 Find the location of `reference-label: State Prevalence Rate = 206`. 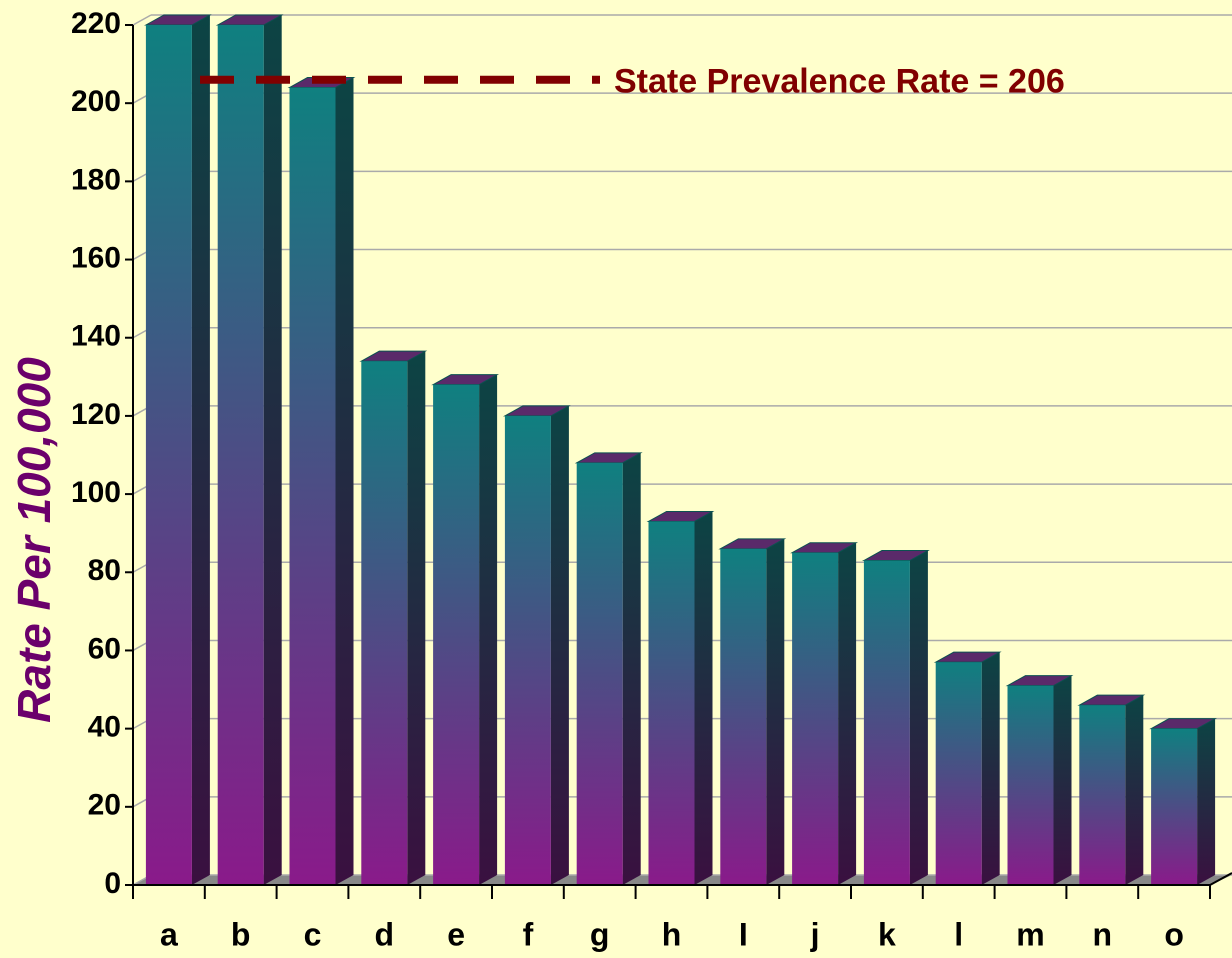

reference-label: State Prevalence Rate = 206 is located at coordinates (839, 82).